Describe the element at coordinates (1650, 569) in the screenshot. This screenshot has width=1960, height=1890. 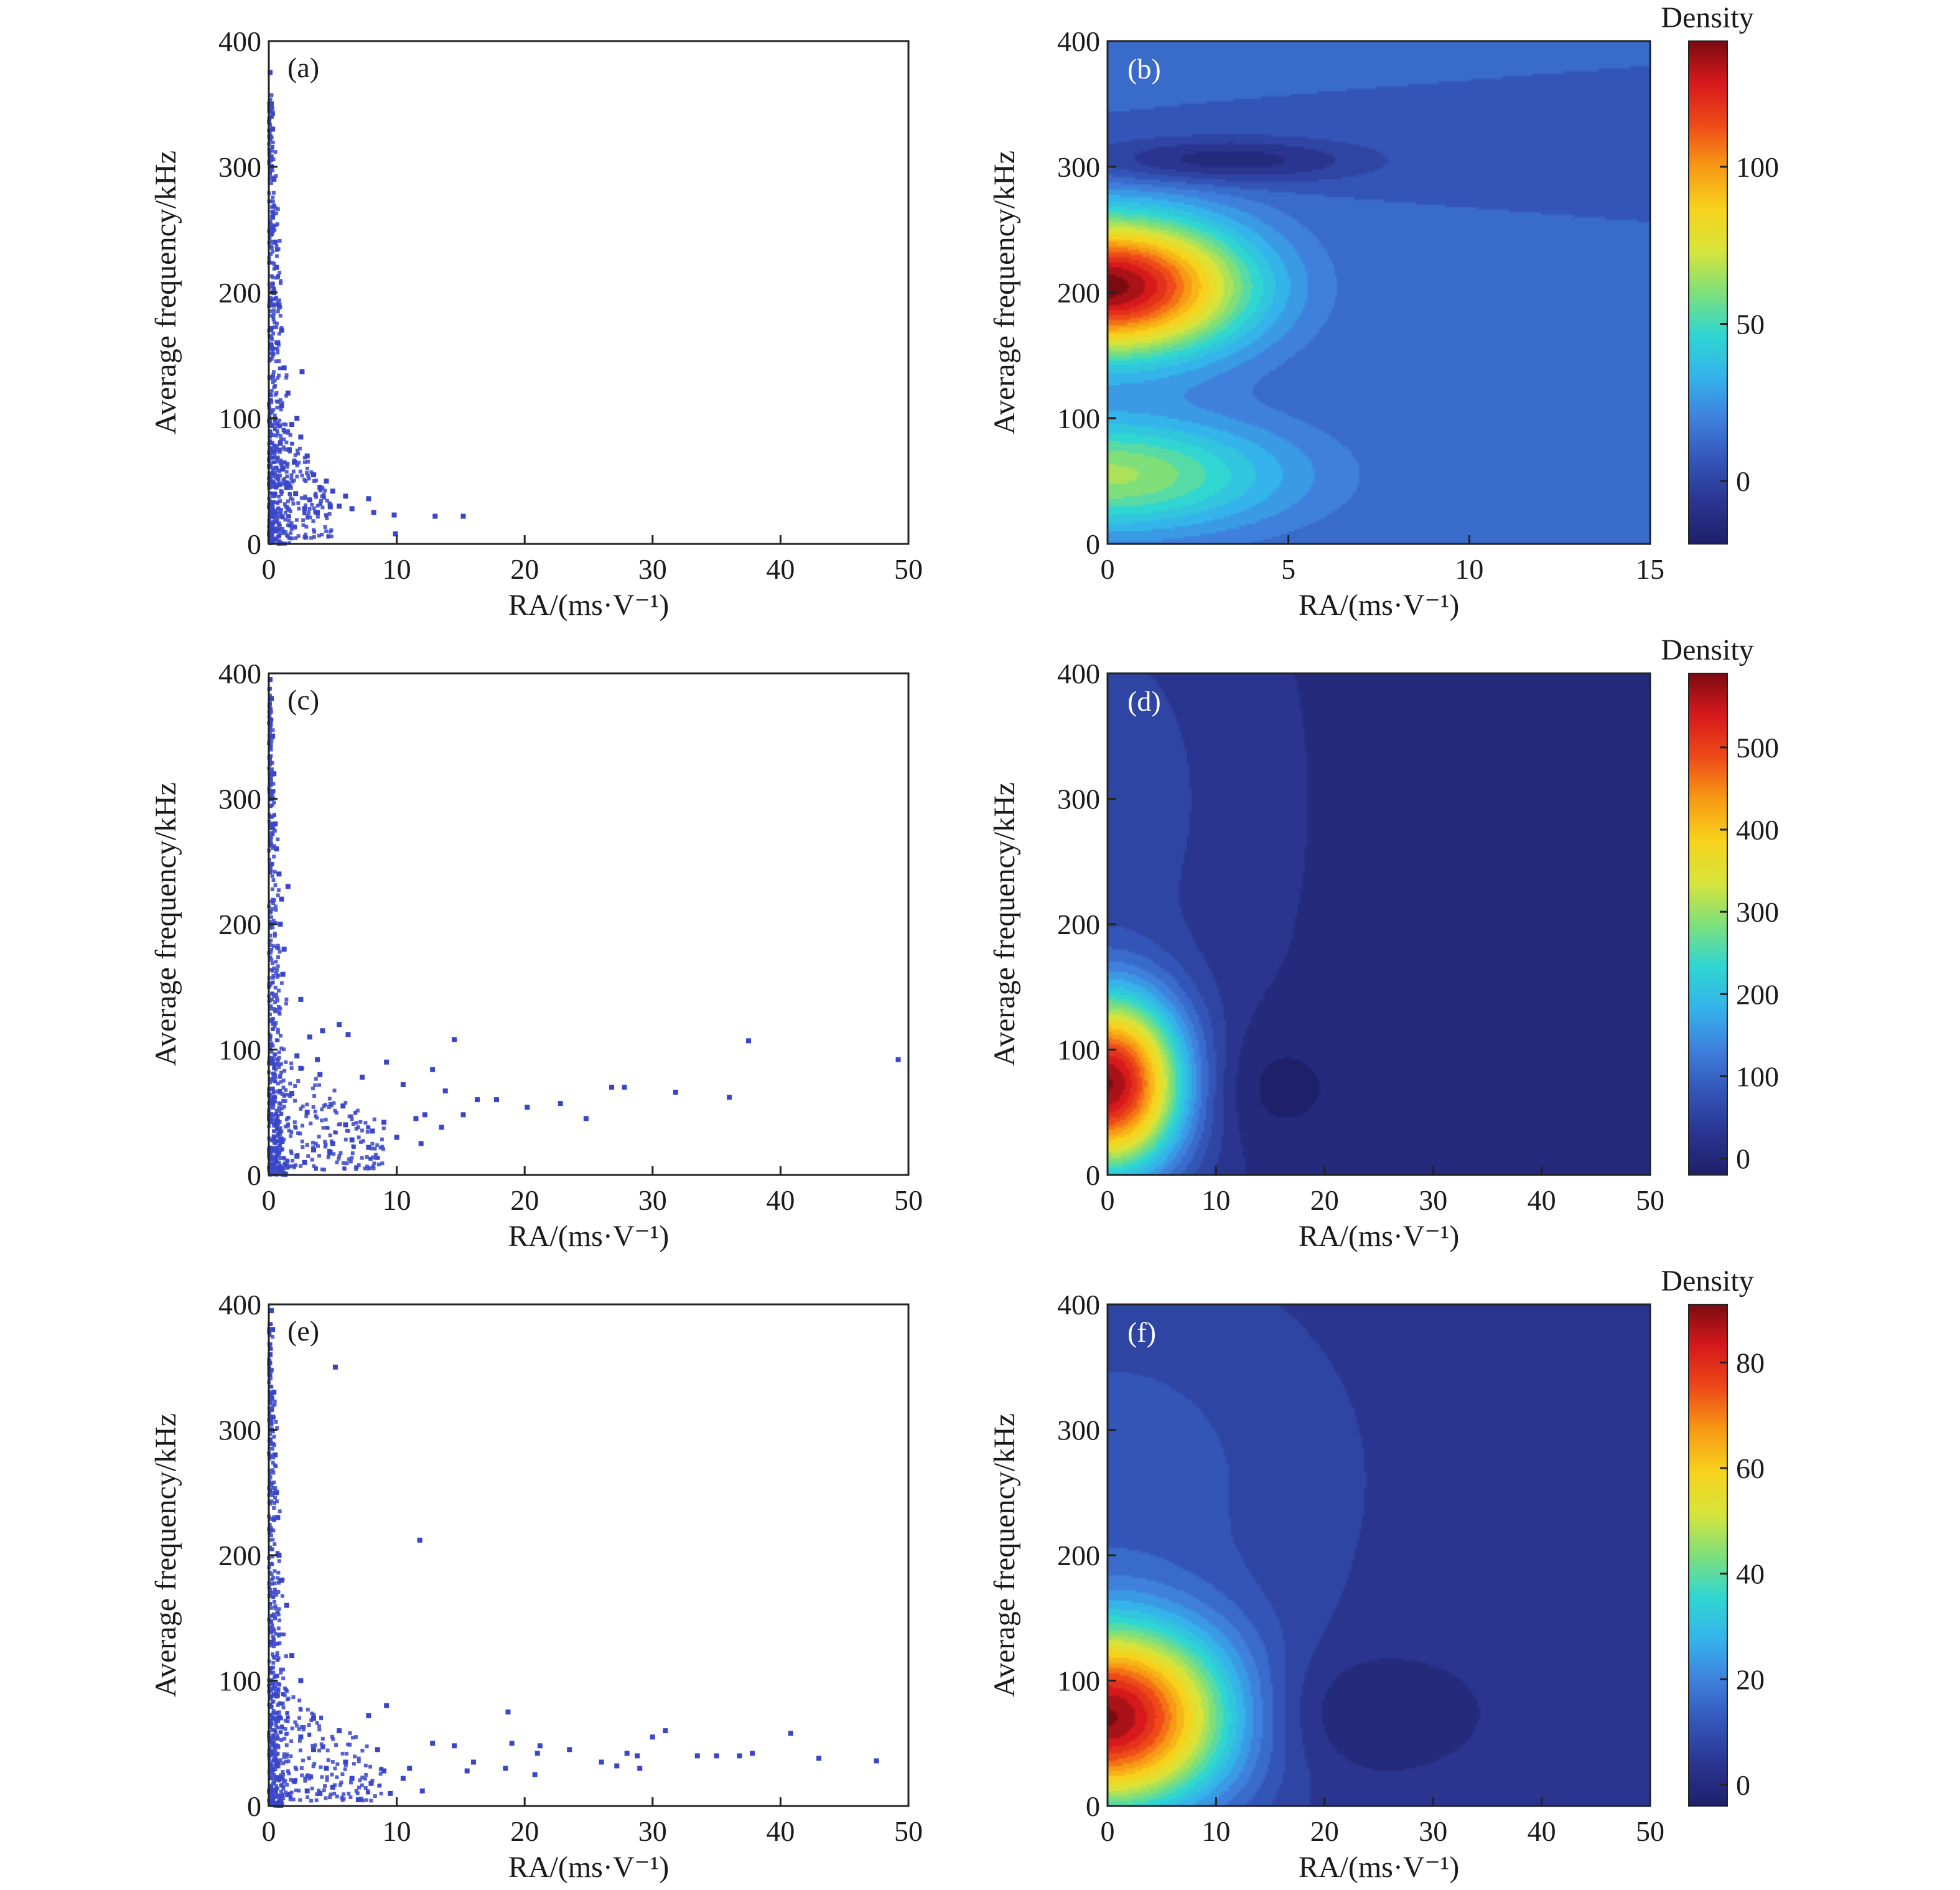
I see `x-tick-label: 15` at that location.